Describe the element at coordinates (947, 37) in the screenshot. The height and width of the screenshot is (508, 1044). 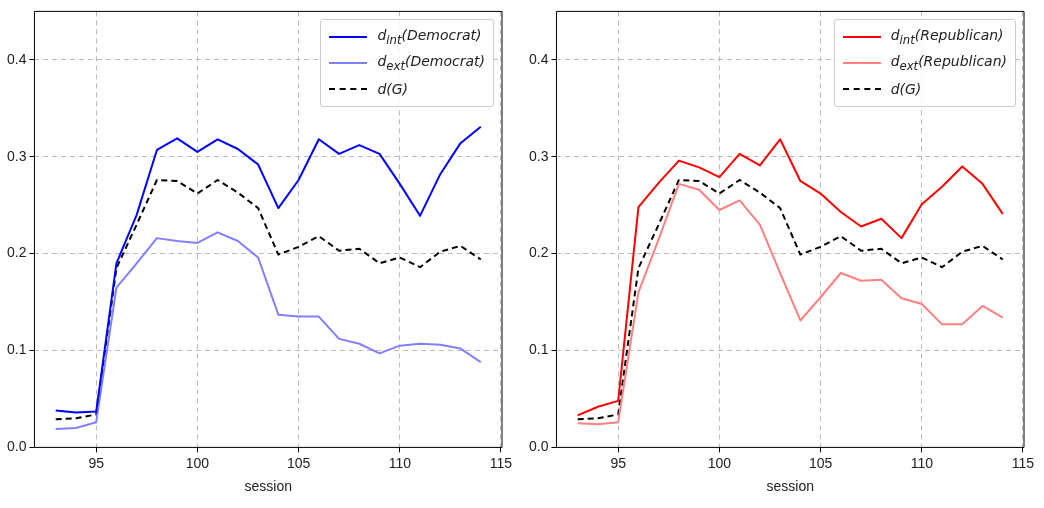
I see `legend-label: d$_{int}$(Republican)` at that location.